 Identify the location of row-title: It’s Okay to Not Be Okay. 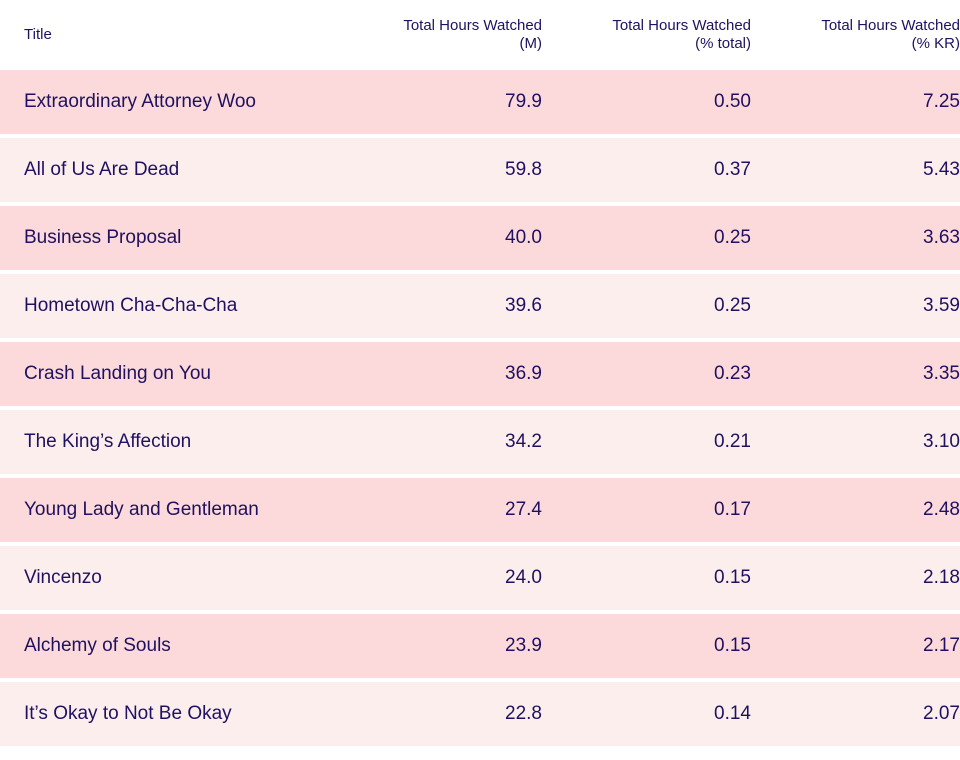
(128, 713).